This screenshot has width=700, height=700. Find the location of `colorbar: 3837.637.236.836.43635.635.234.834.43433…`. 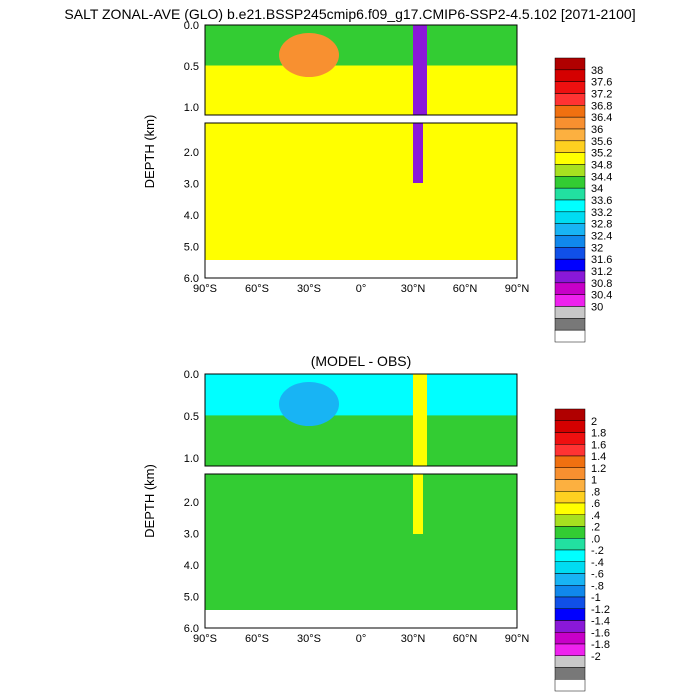

colorbar: 3837.637.236.836.43635.635.234.834.43433… is located at coordinates (583, 200).